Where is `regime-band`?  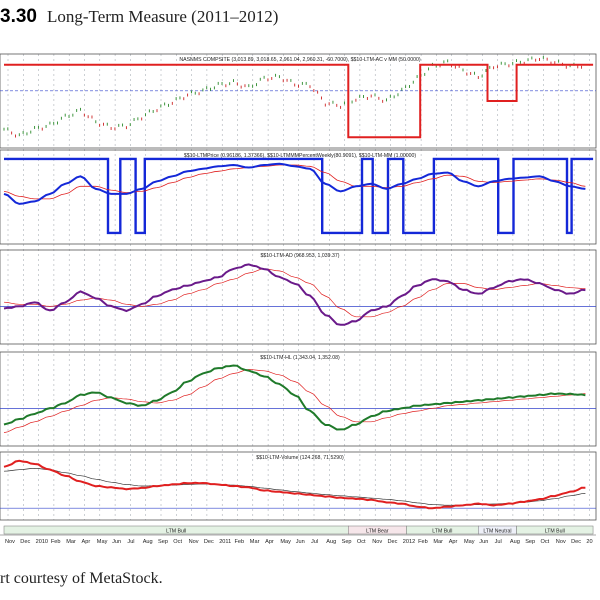 regime-band is located at coordinates (555, 530).